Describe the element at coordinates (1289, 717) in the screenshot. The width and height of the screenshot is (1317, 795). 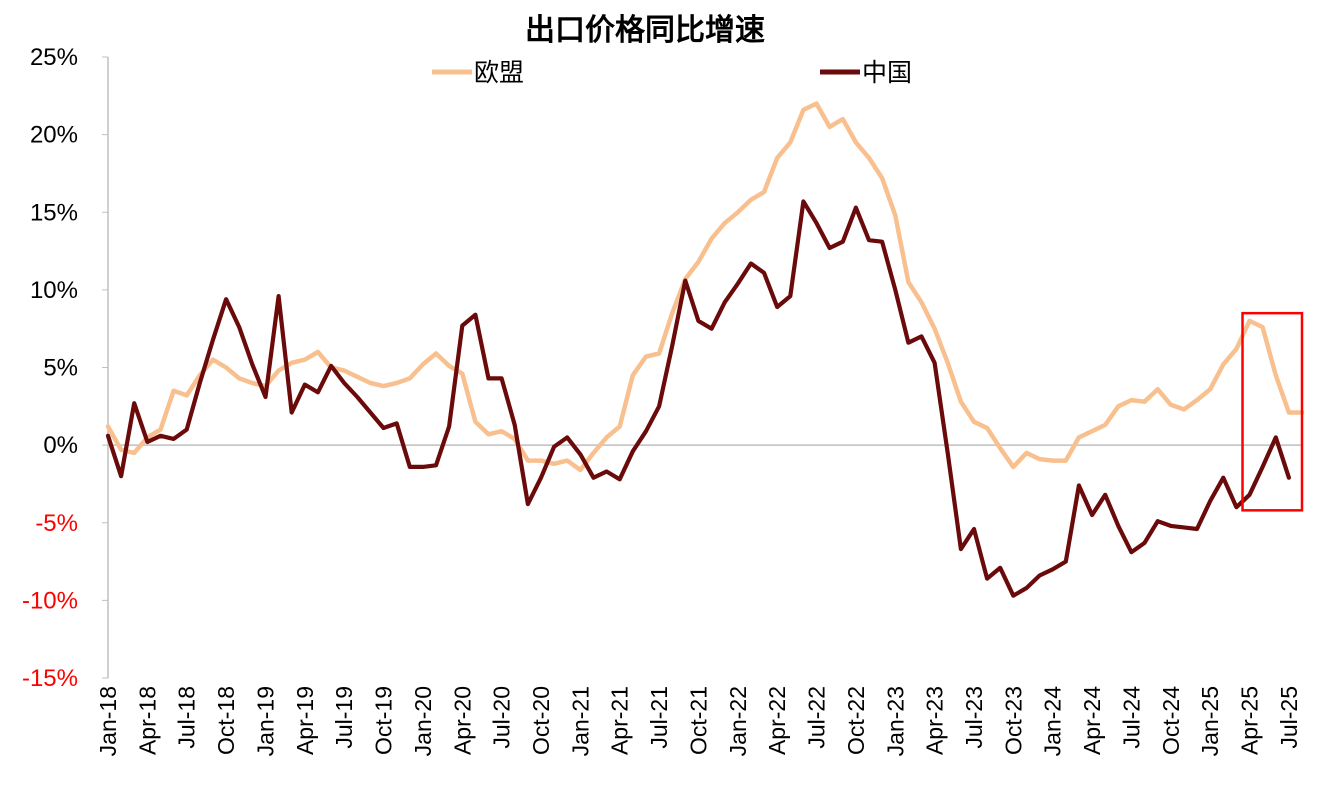
I see `x-tick-label: Jul-25` at that location.